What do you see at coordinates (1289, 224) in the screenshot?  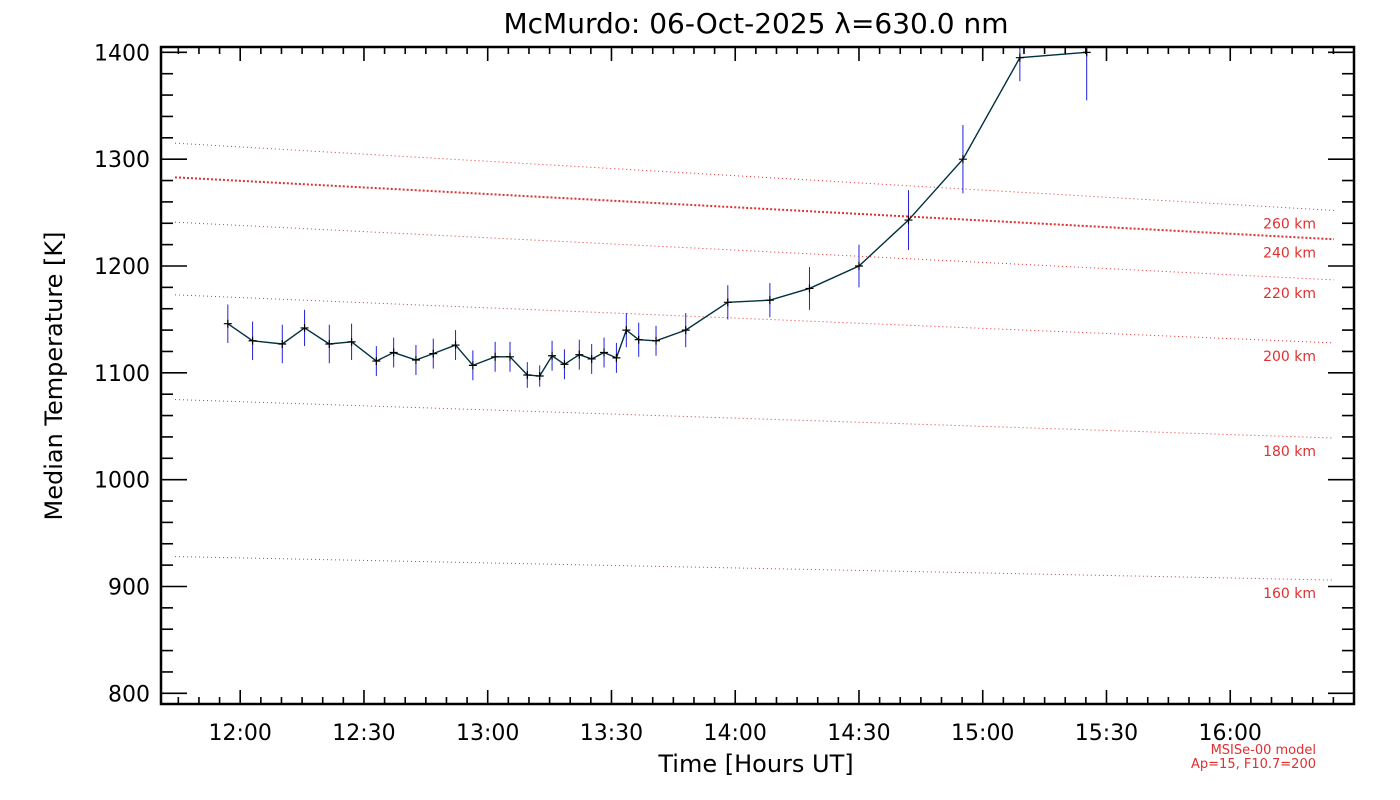 I see `altitude-label: 260 km` at bounding box center [1289, 224].